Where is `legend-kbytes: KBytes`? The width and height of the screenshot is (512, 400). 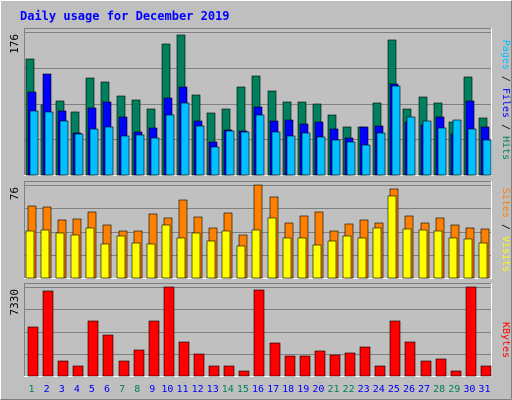 legend-kbytes: KBytes is located at coordinates (505, 340).